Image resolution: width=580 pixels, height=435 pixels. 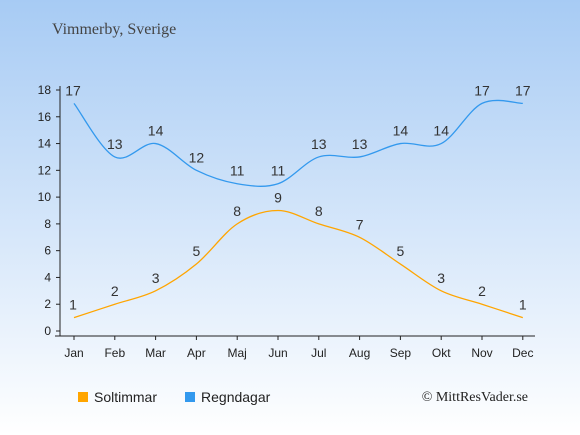 I want to click on x-tick-label: Aug, so click(x=359, y=353).